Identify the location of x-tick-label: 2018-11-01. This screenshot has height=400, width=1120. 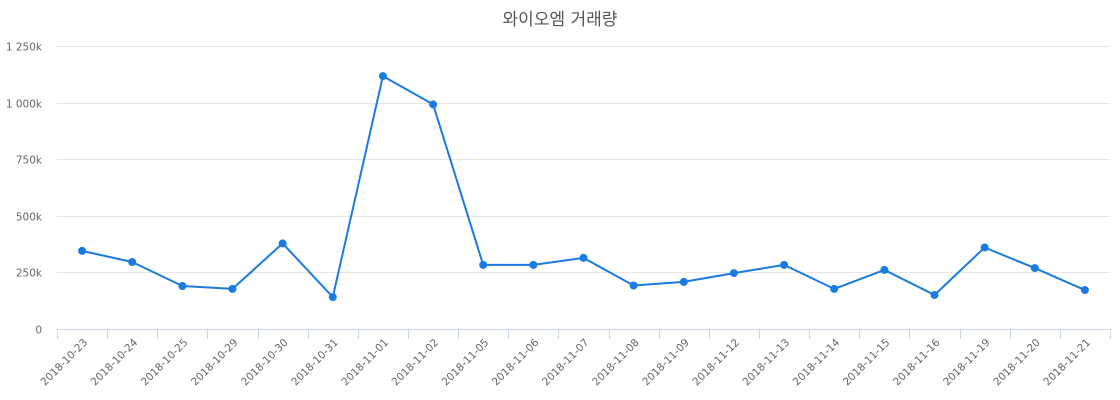
(365, 363).